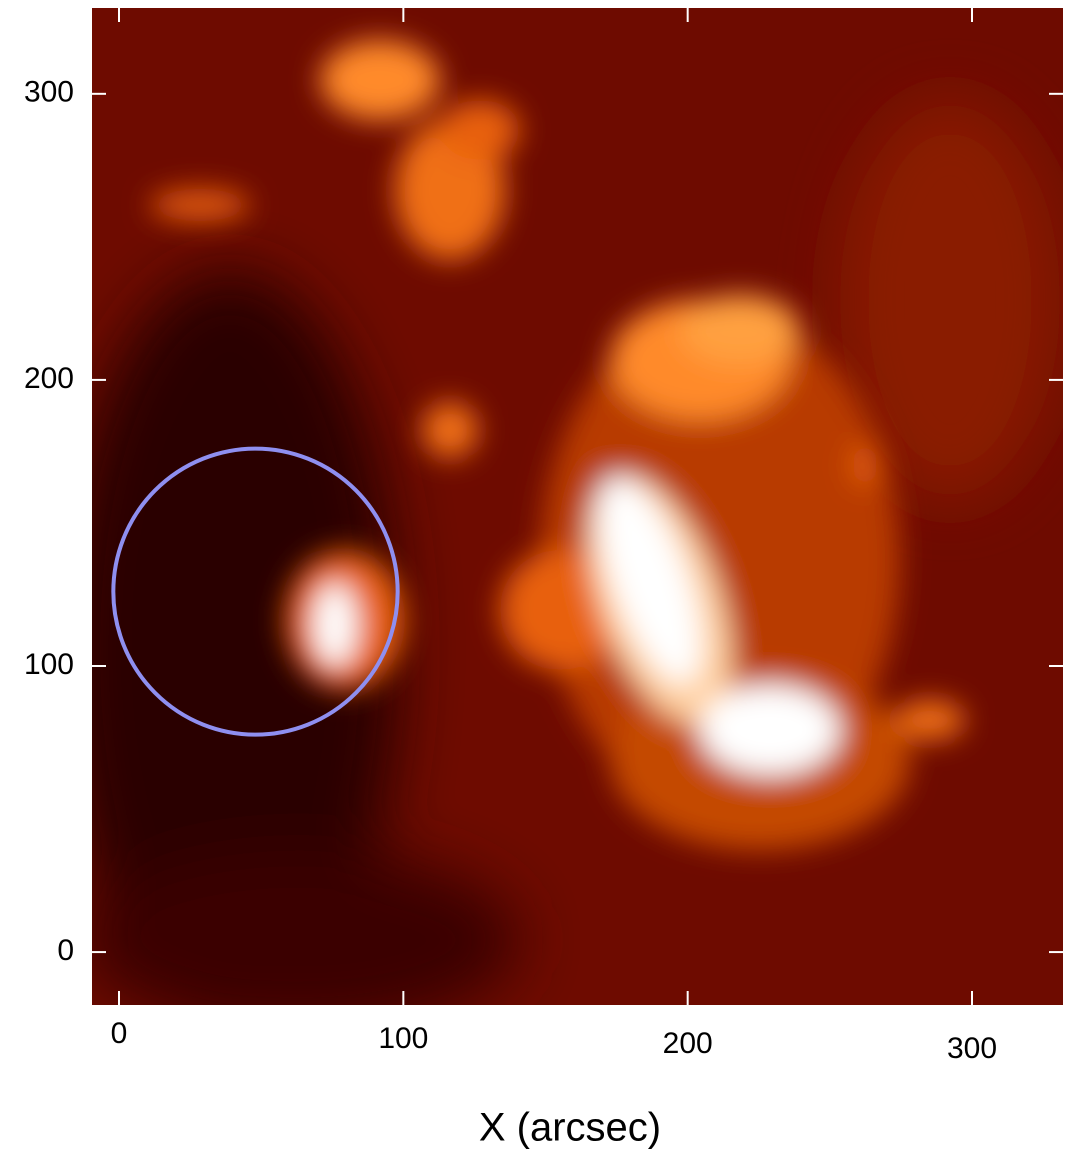 Image resolution: width=1075 pixels, height=1155 pixels. What do you see at coordinates (972, 1048) in the screenshot?
I see `x-tick-label: 300` at bounding box center [972, 1048].